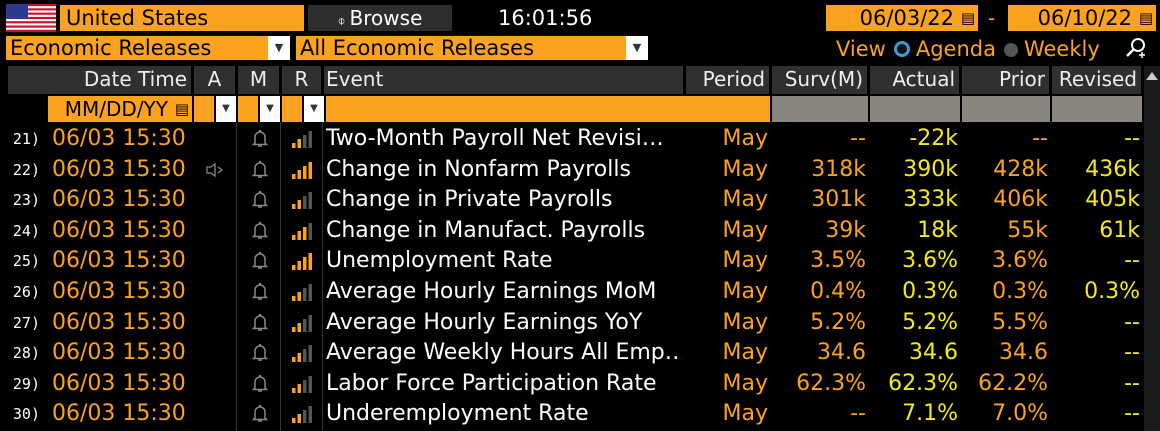 The image size is (1160, 431). I want to click on row-event: Average Hourly Earnings MoM, so click(491, 291).